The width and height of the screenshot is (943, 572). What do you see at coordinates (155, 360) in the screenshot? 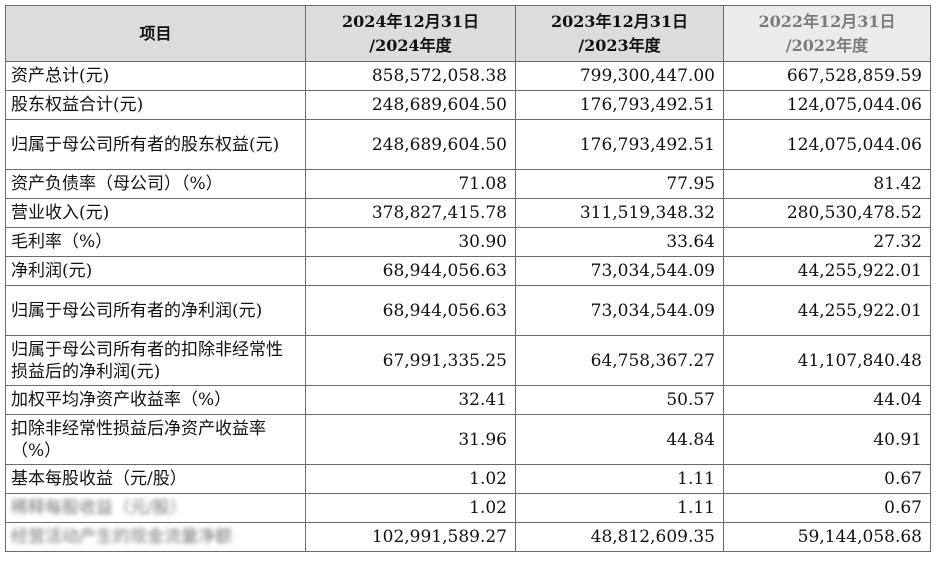
I see `row-label: 归属于母公司所有者的扣除非经常性损益后的净利润(元)` at bounding box center [155, 360].